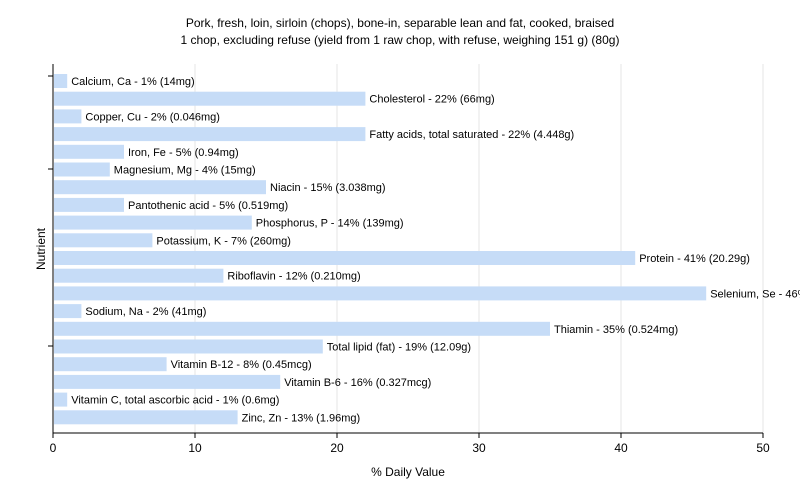  Describe the element at coordinates (330, 224) in the screenshot. I see `bar-label: Phosphorus, P - 14% (139mg)` at that location.